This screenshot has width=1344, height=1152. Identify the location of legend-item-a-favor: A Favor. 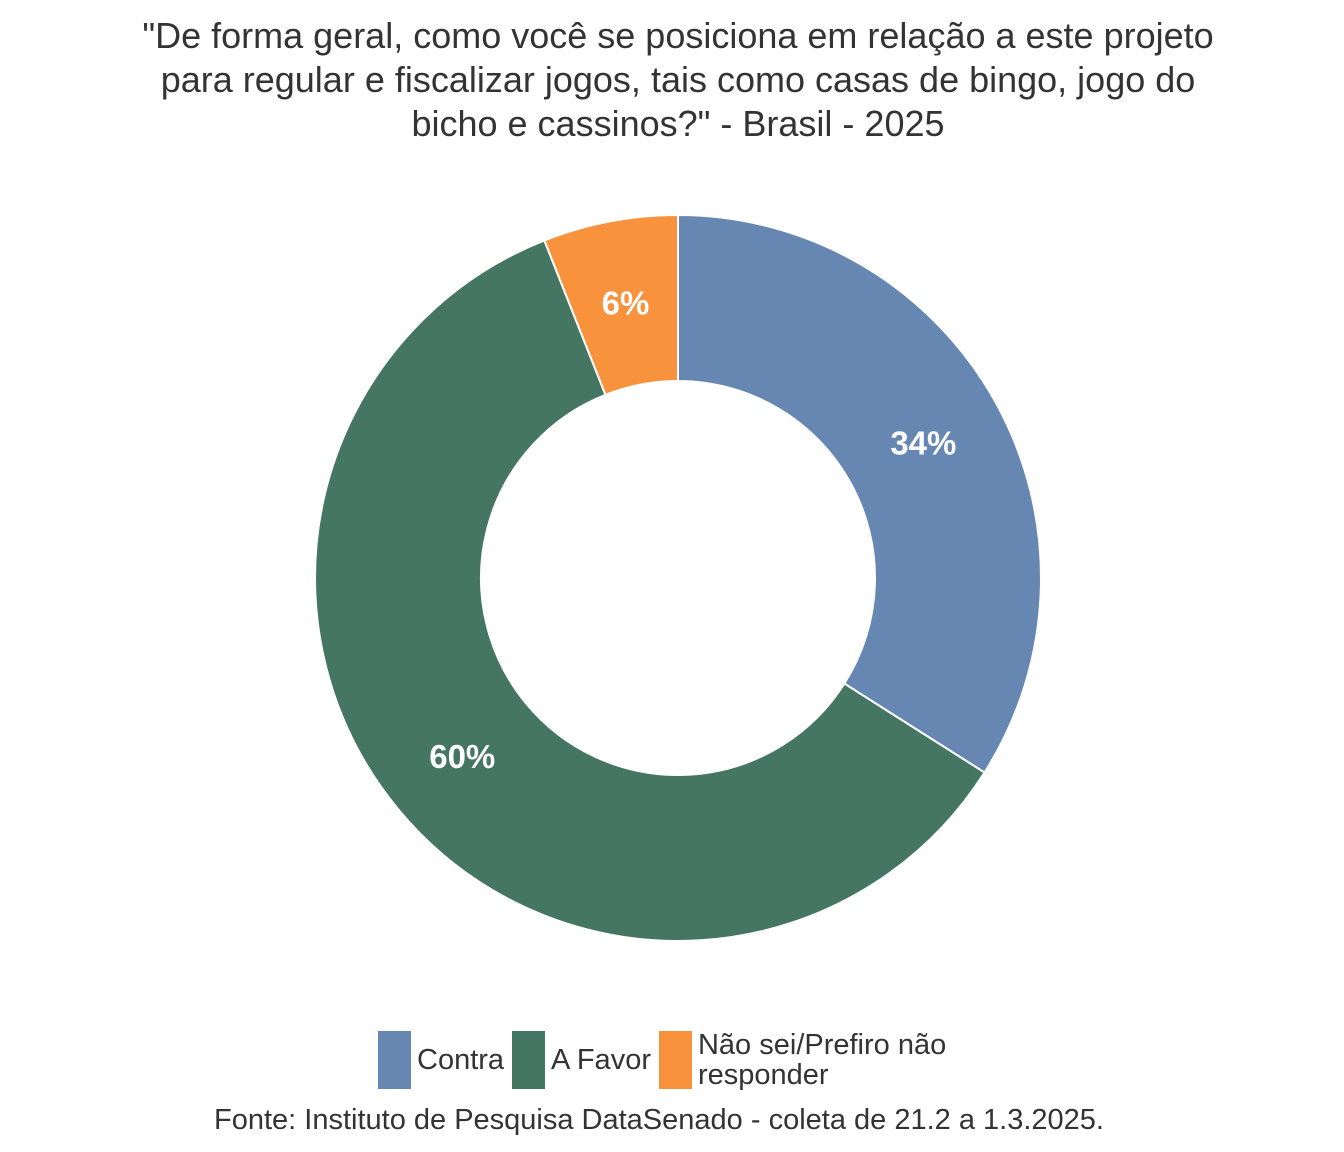
(581, 1060).